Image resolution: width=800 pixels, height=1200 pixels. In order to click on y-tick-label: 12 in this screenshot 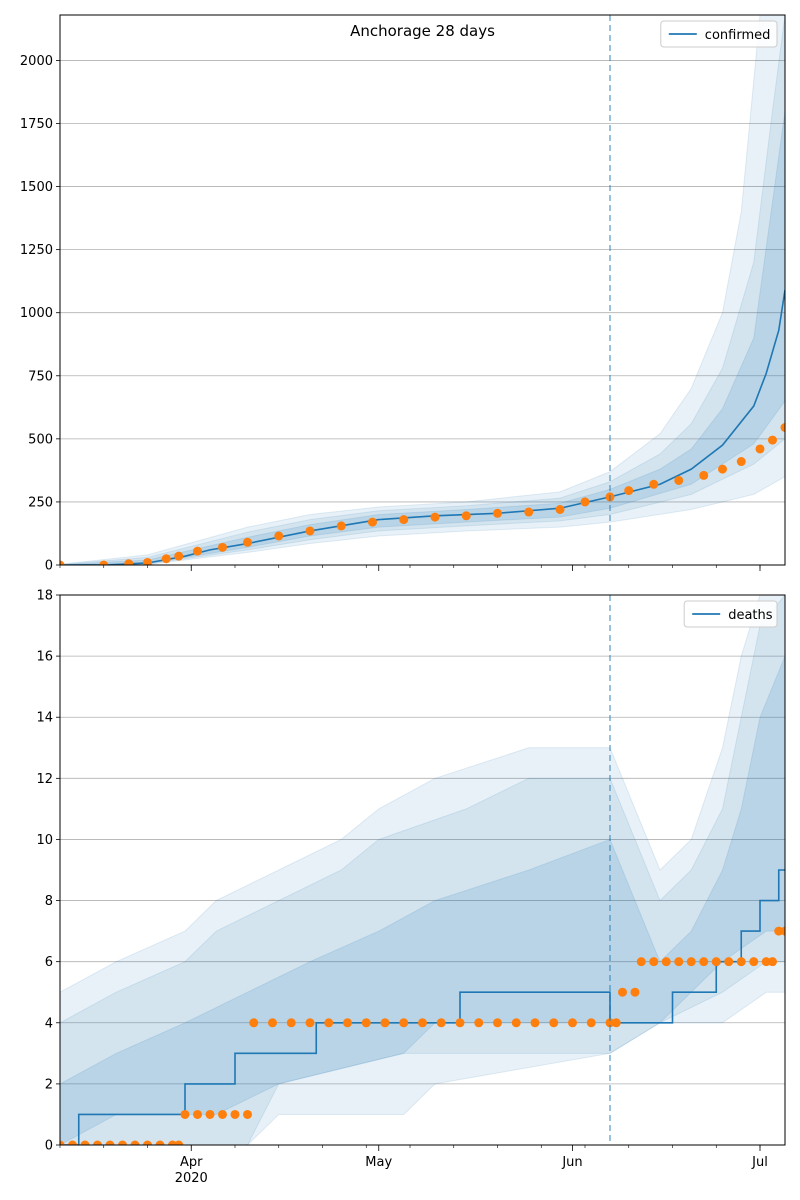, I will do `click(44, 779)`.